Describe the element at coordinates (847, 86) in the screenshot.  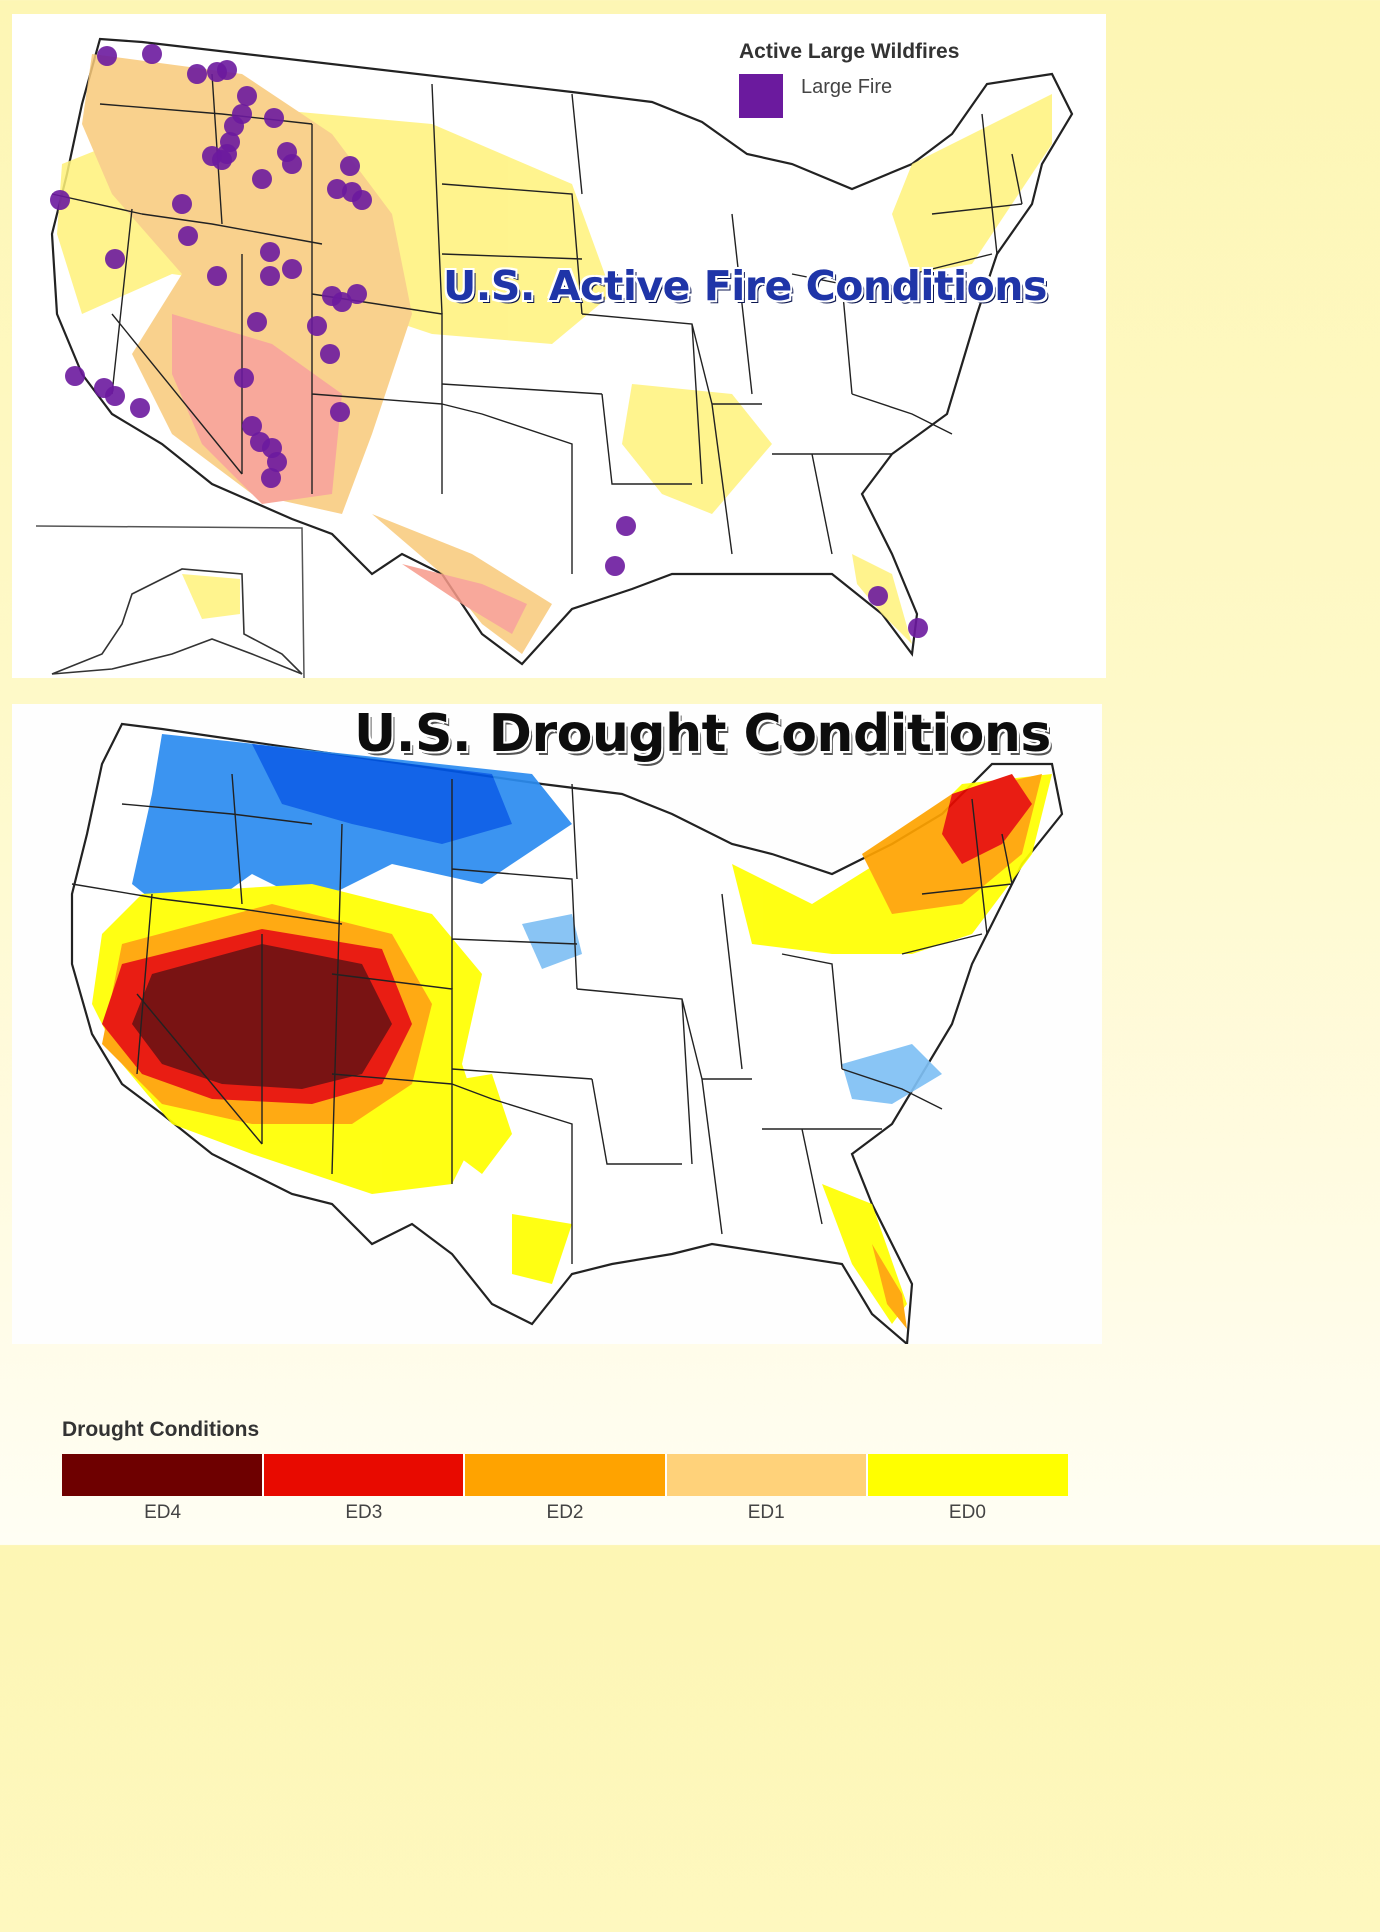
I see `fire-legend-label: Large Fire` at that location.